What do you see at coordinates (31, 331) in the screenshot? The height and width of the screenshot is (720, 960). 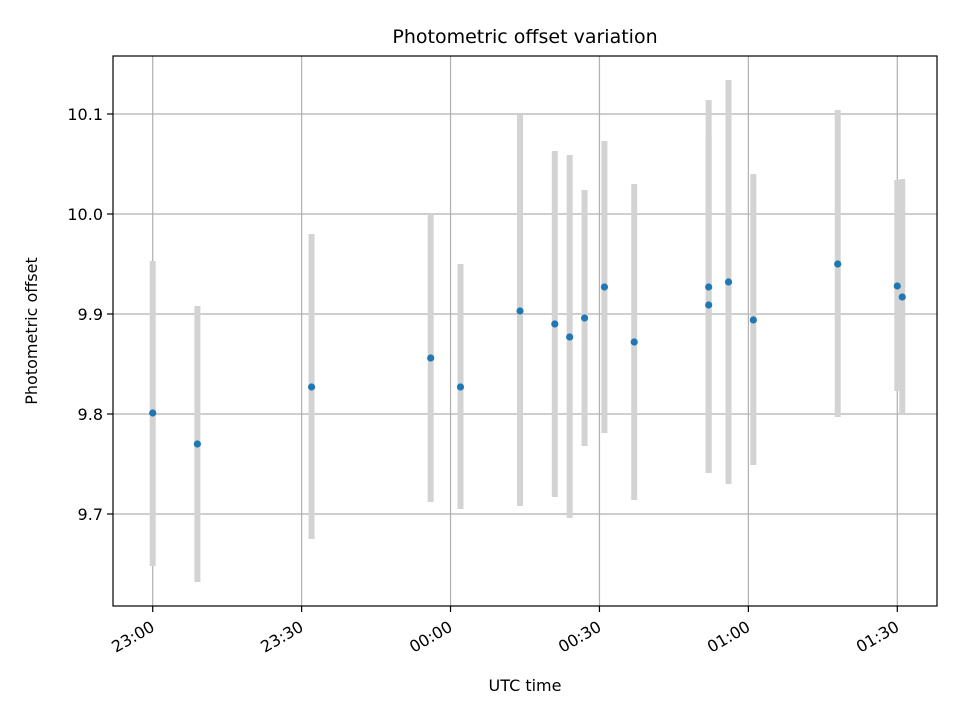 I see `y-axis-label: Photometric offset` at bounding box center [31, 331].